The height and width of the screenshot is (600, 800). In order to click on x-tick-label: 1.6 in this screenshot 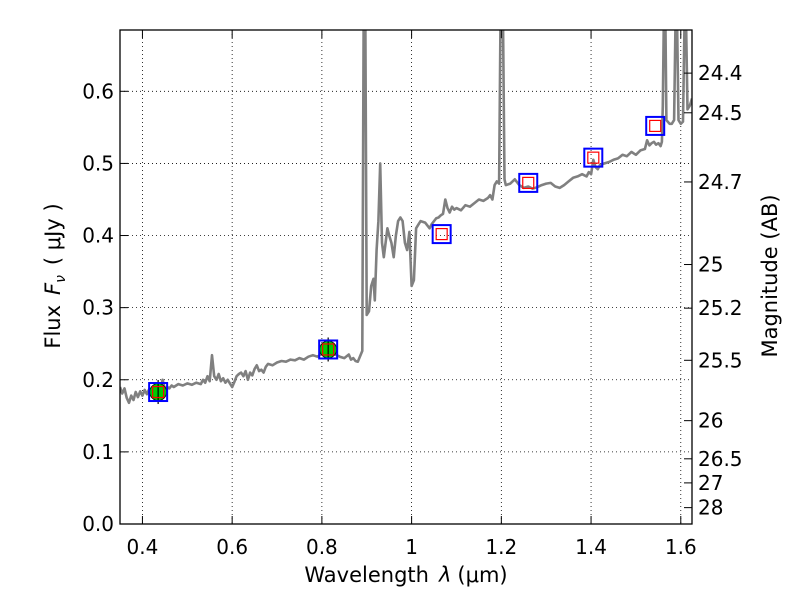, I will do `click(681, 547)`.